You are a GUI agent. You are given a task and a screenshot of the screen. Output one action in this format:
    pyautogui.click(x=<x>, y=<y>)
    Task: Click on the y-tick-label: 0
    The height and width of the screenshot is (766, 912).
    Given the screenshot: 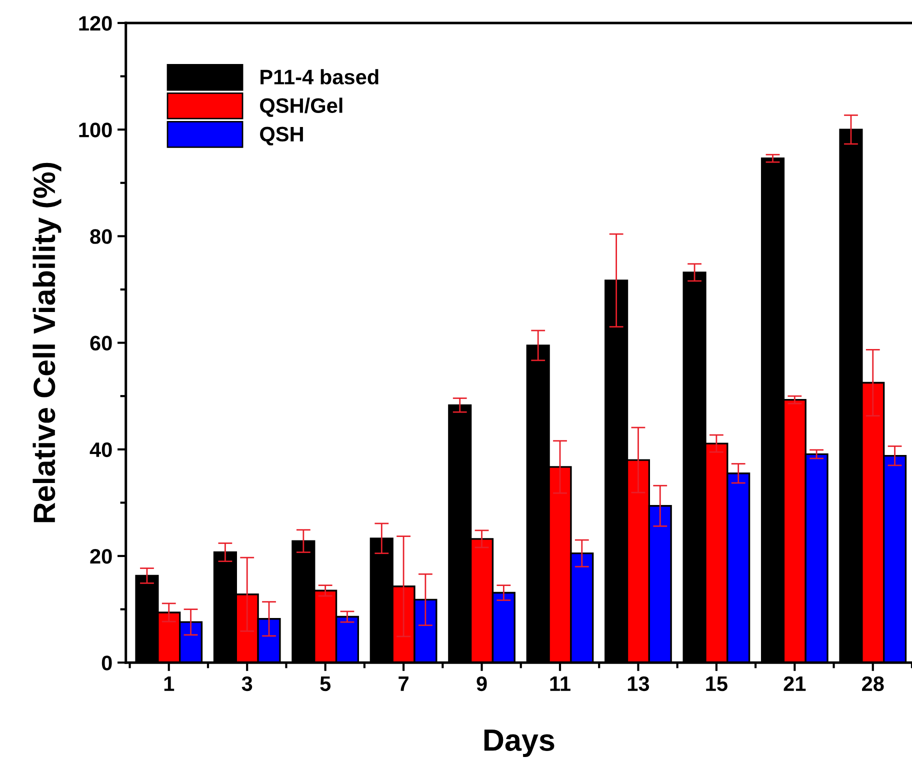 What is the action you would take?
    pyautogui.click(x=107, y=663)
    